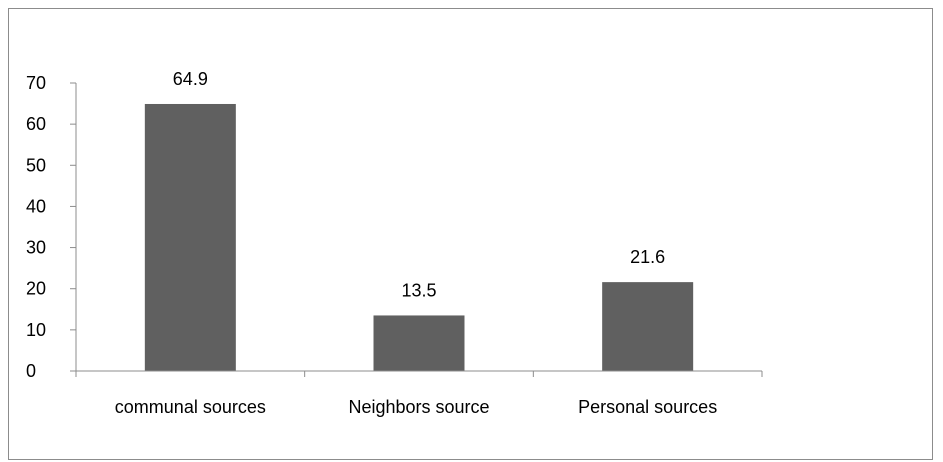 The width and height of the screenshot is (943, 462). What do you see at coordinates (190, 407) in the screenshot?
I see `x-category-label: communal sources` at bounding box center [190, 407].